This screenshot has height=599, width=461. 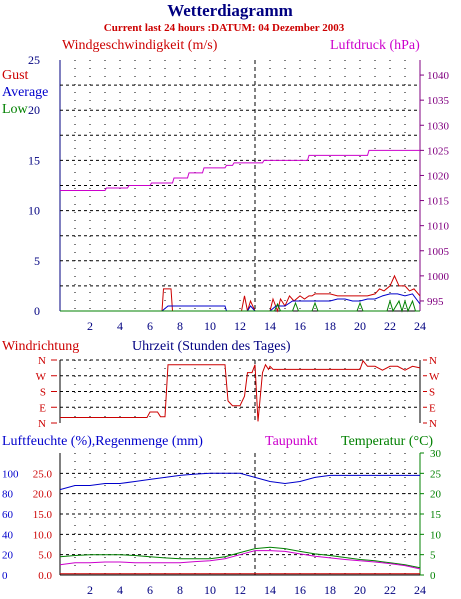 I want to click on panel3-y-tick-right-label: 15, so click(x=436, y=515).